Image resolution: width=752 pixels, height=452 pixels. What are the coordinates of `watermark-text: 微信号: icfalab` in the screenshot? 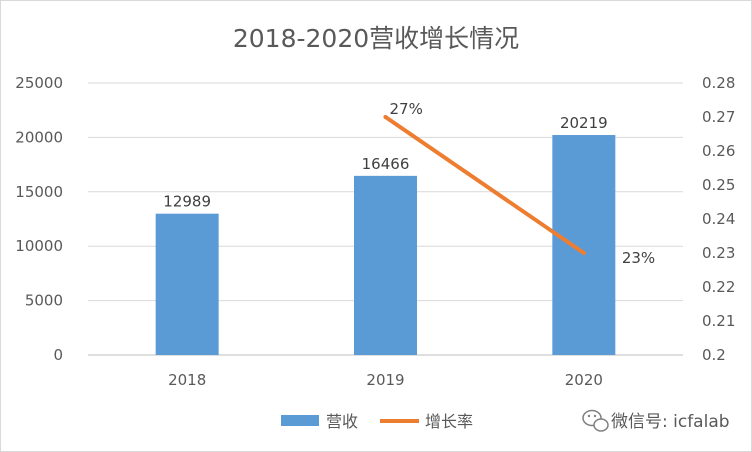 It's located at (670, 422).